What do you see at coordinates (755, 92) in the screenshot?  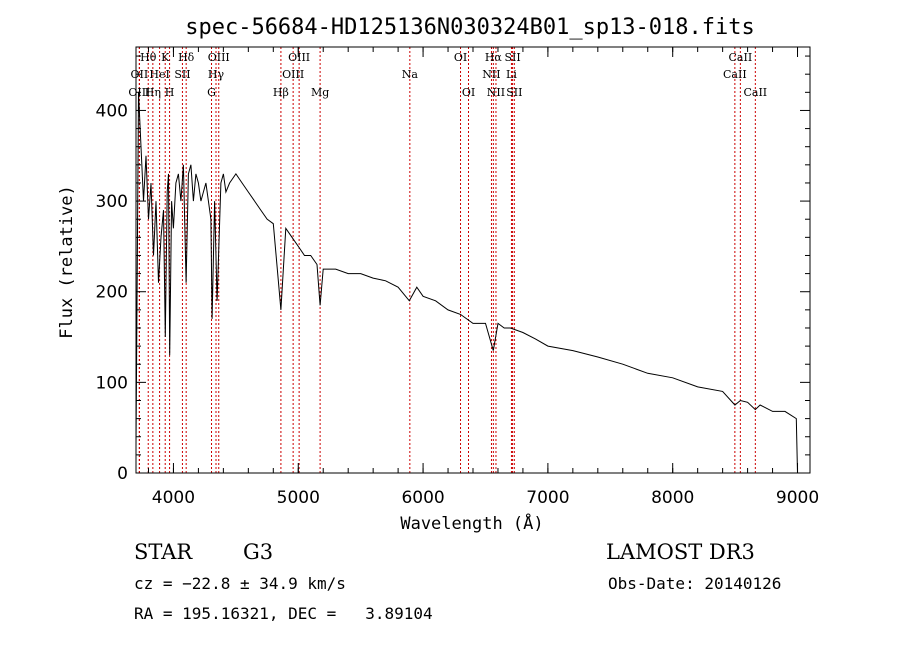 I see `line-label-27: CaII` at bounding box center [755, 92].